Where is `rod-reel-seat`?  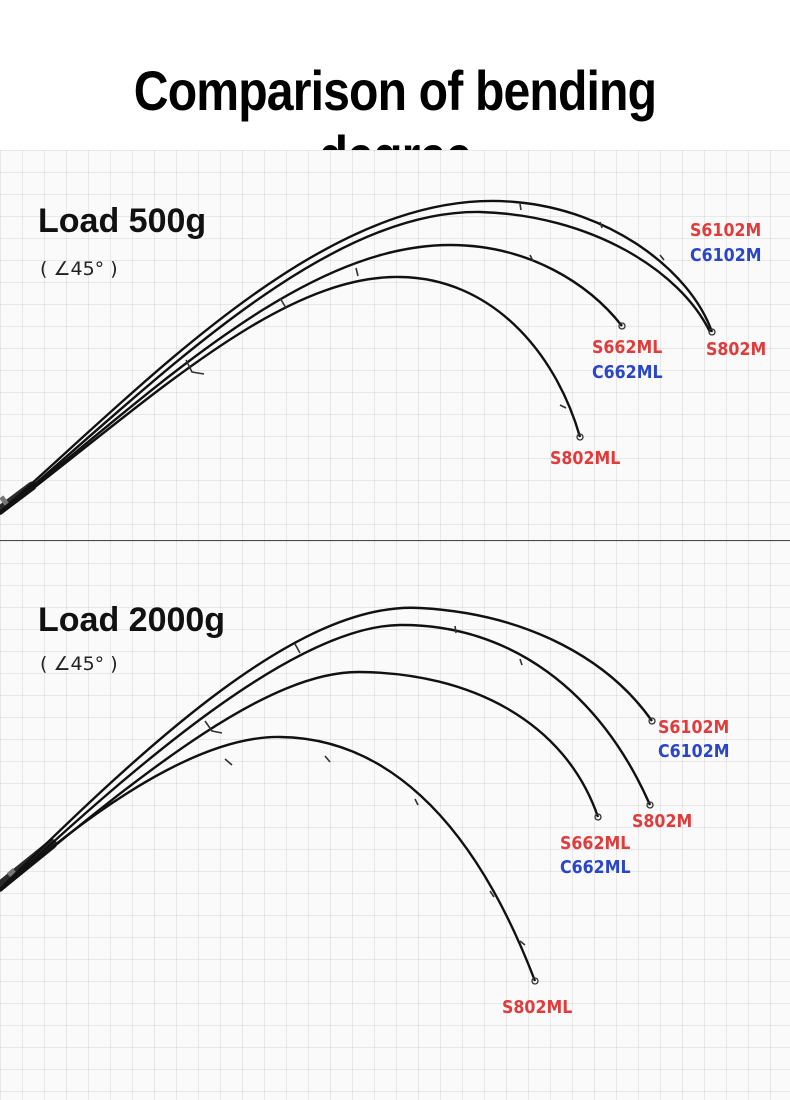 rod-reel-seat is located at coordinates (4, 500).